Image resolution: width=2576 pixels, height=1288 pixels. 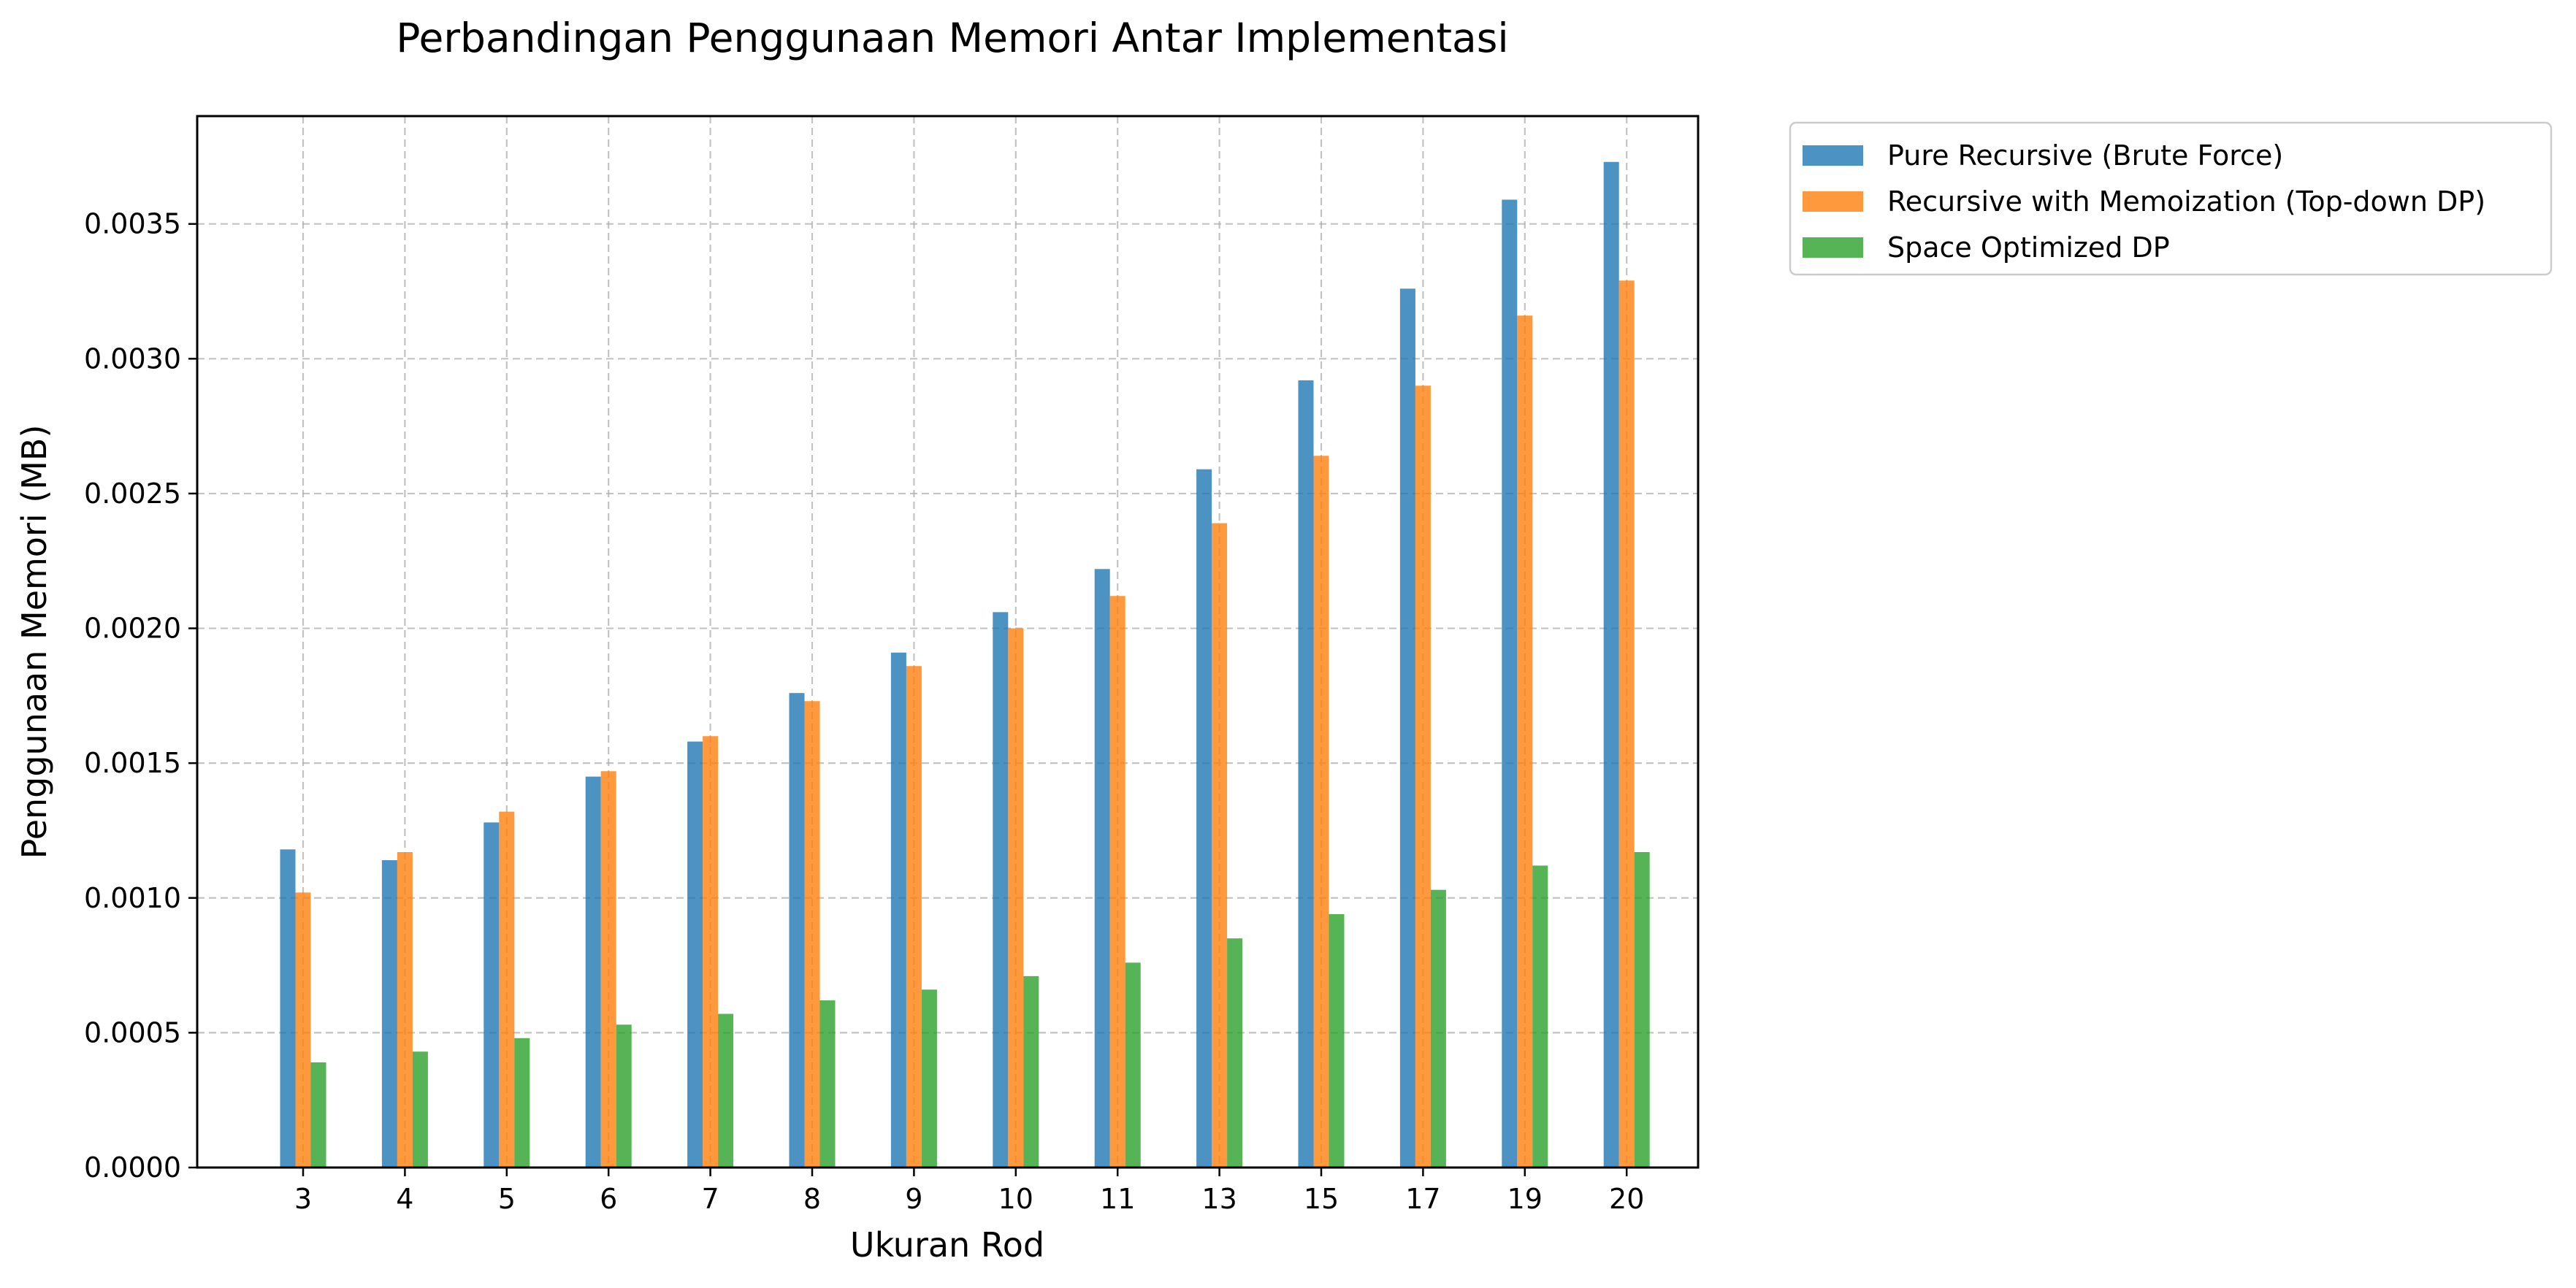 I want to click on x-tick-label: 6, so click(x=608, y=1199).